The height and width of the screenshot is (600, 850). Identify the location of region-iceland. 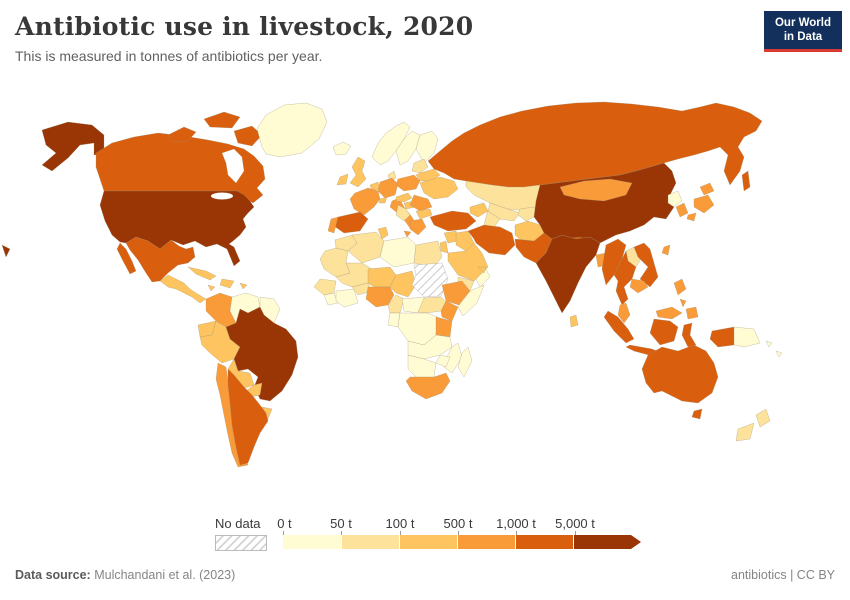
(342, 148).